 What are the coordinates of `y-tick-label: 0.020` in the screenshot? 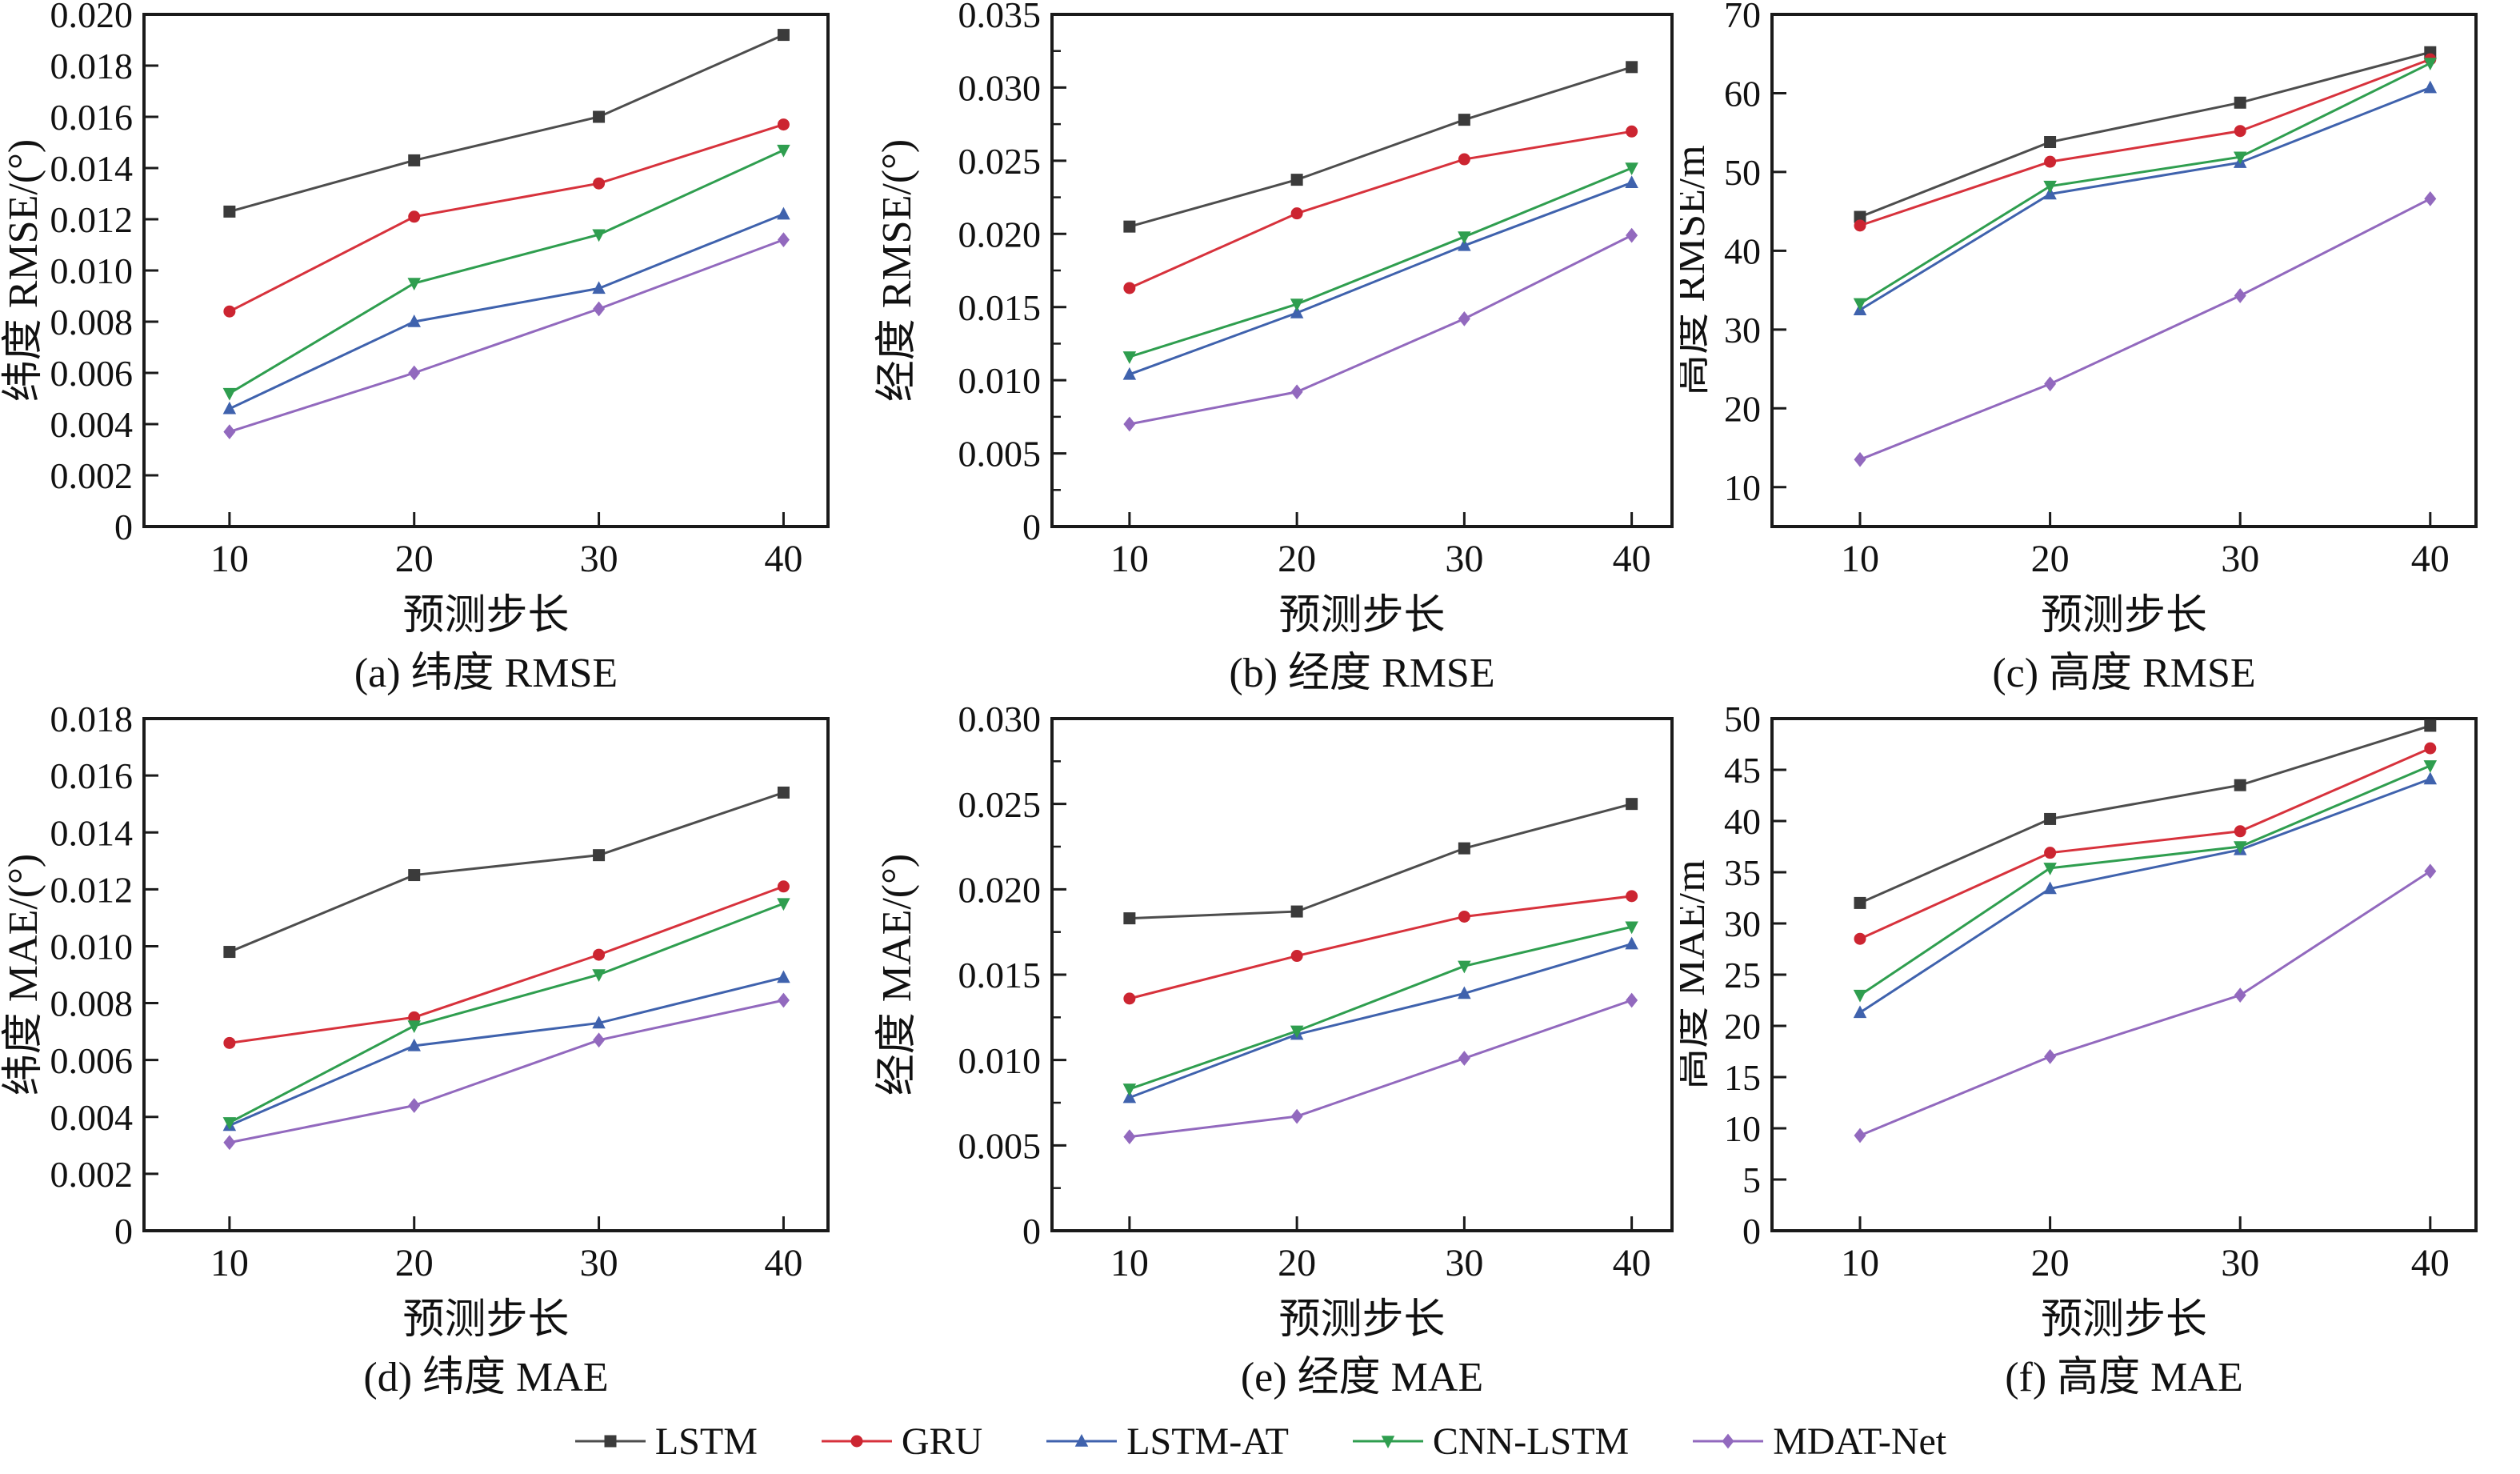 It's located at (1000, 234).